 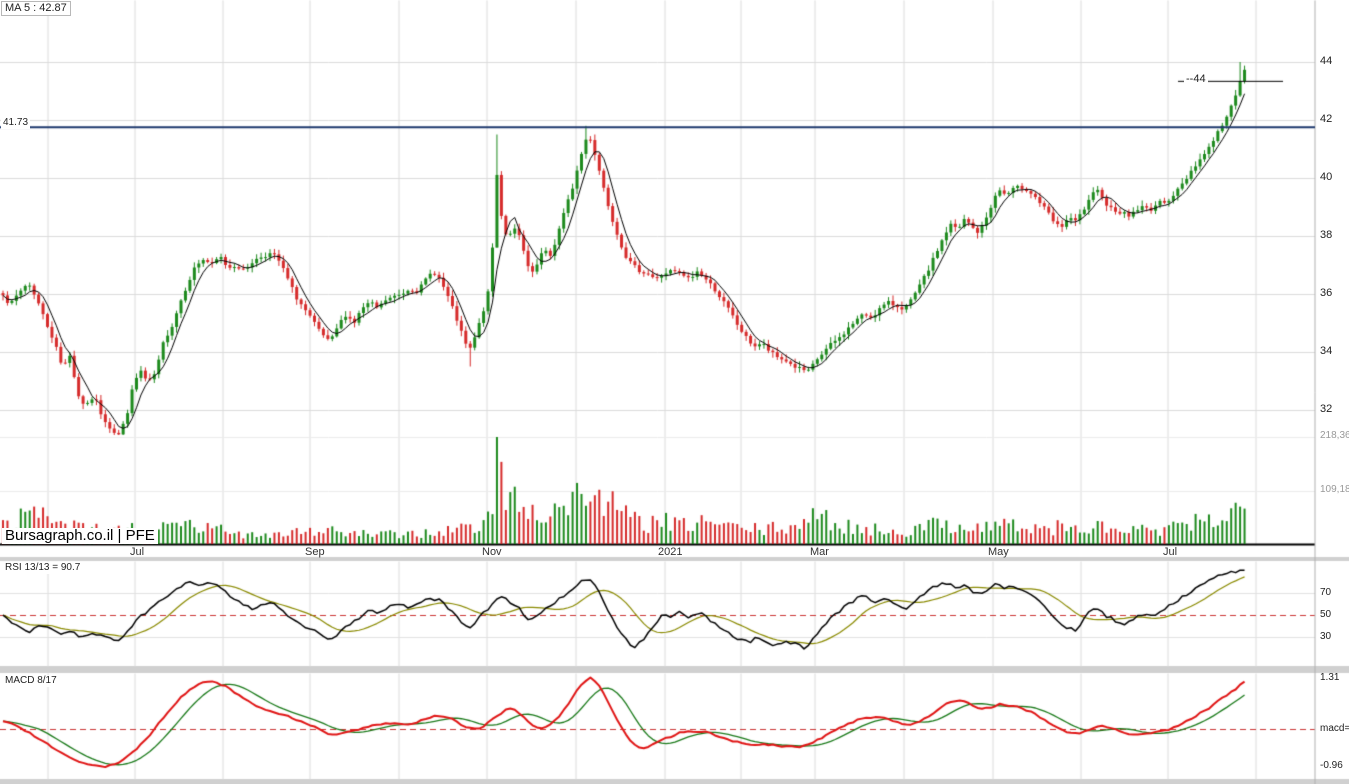 I want to click on macd-axis-label: 1.31, so click(x=1330, y=677).